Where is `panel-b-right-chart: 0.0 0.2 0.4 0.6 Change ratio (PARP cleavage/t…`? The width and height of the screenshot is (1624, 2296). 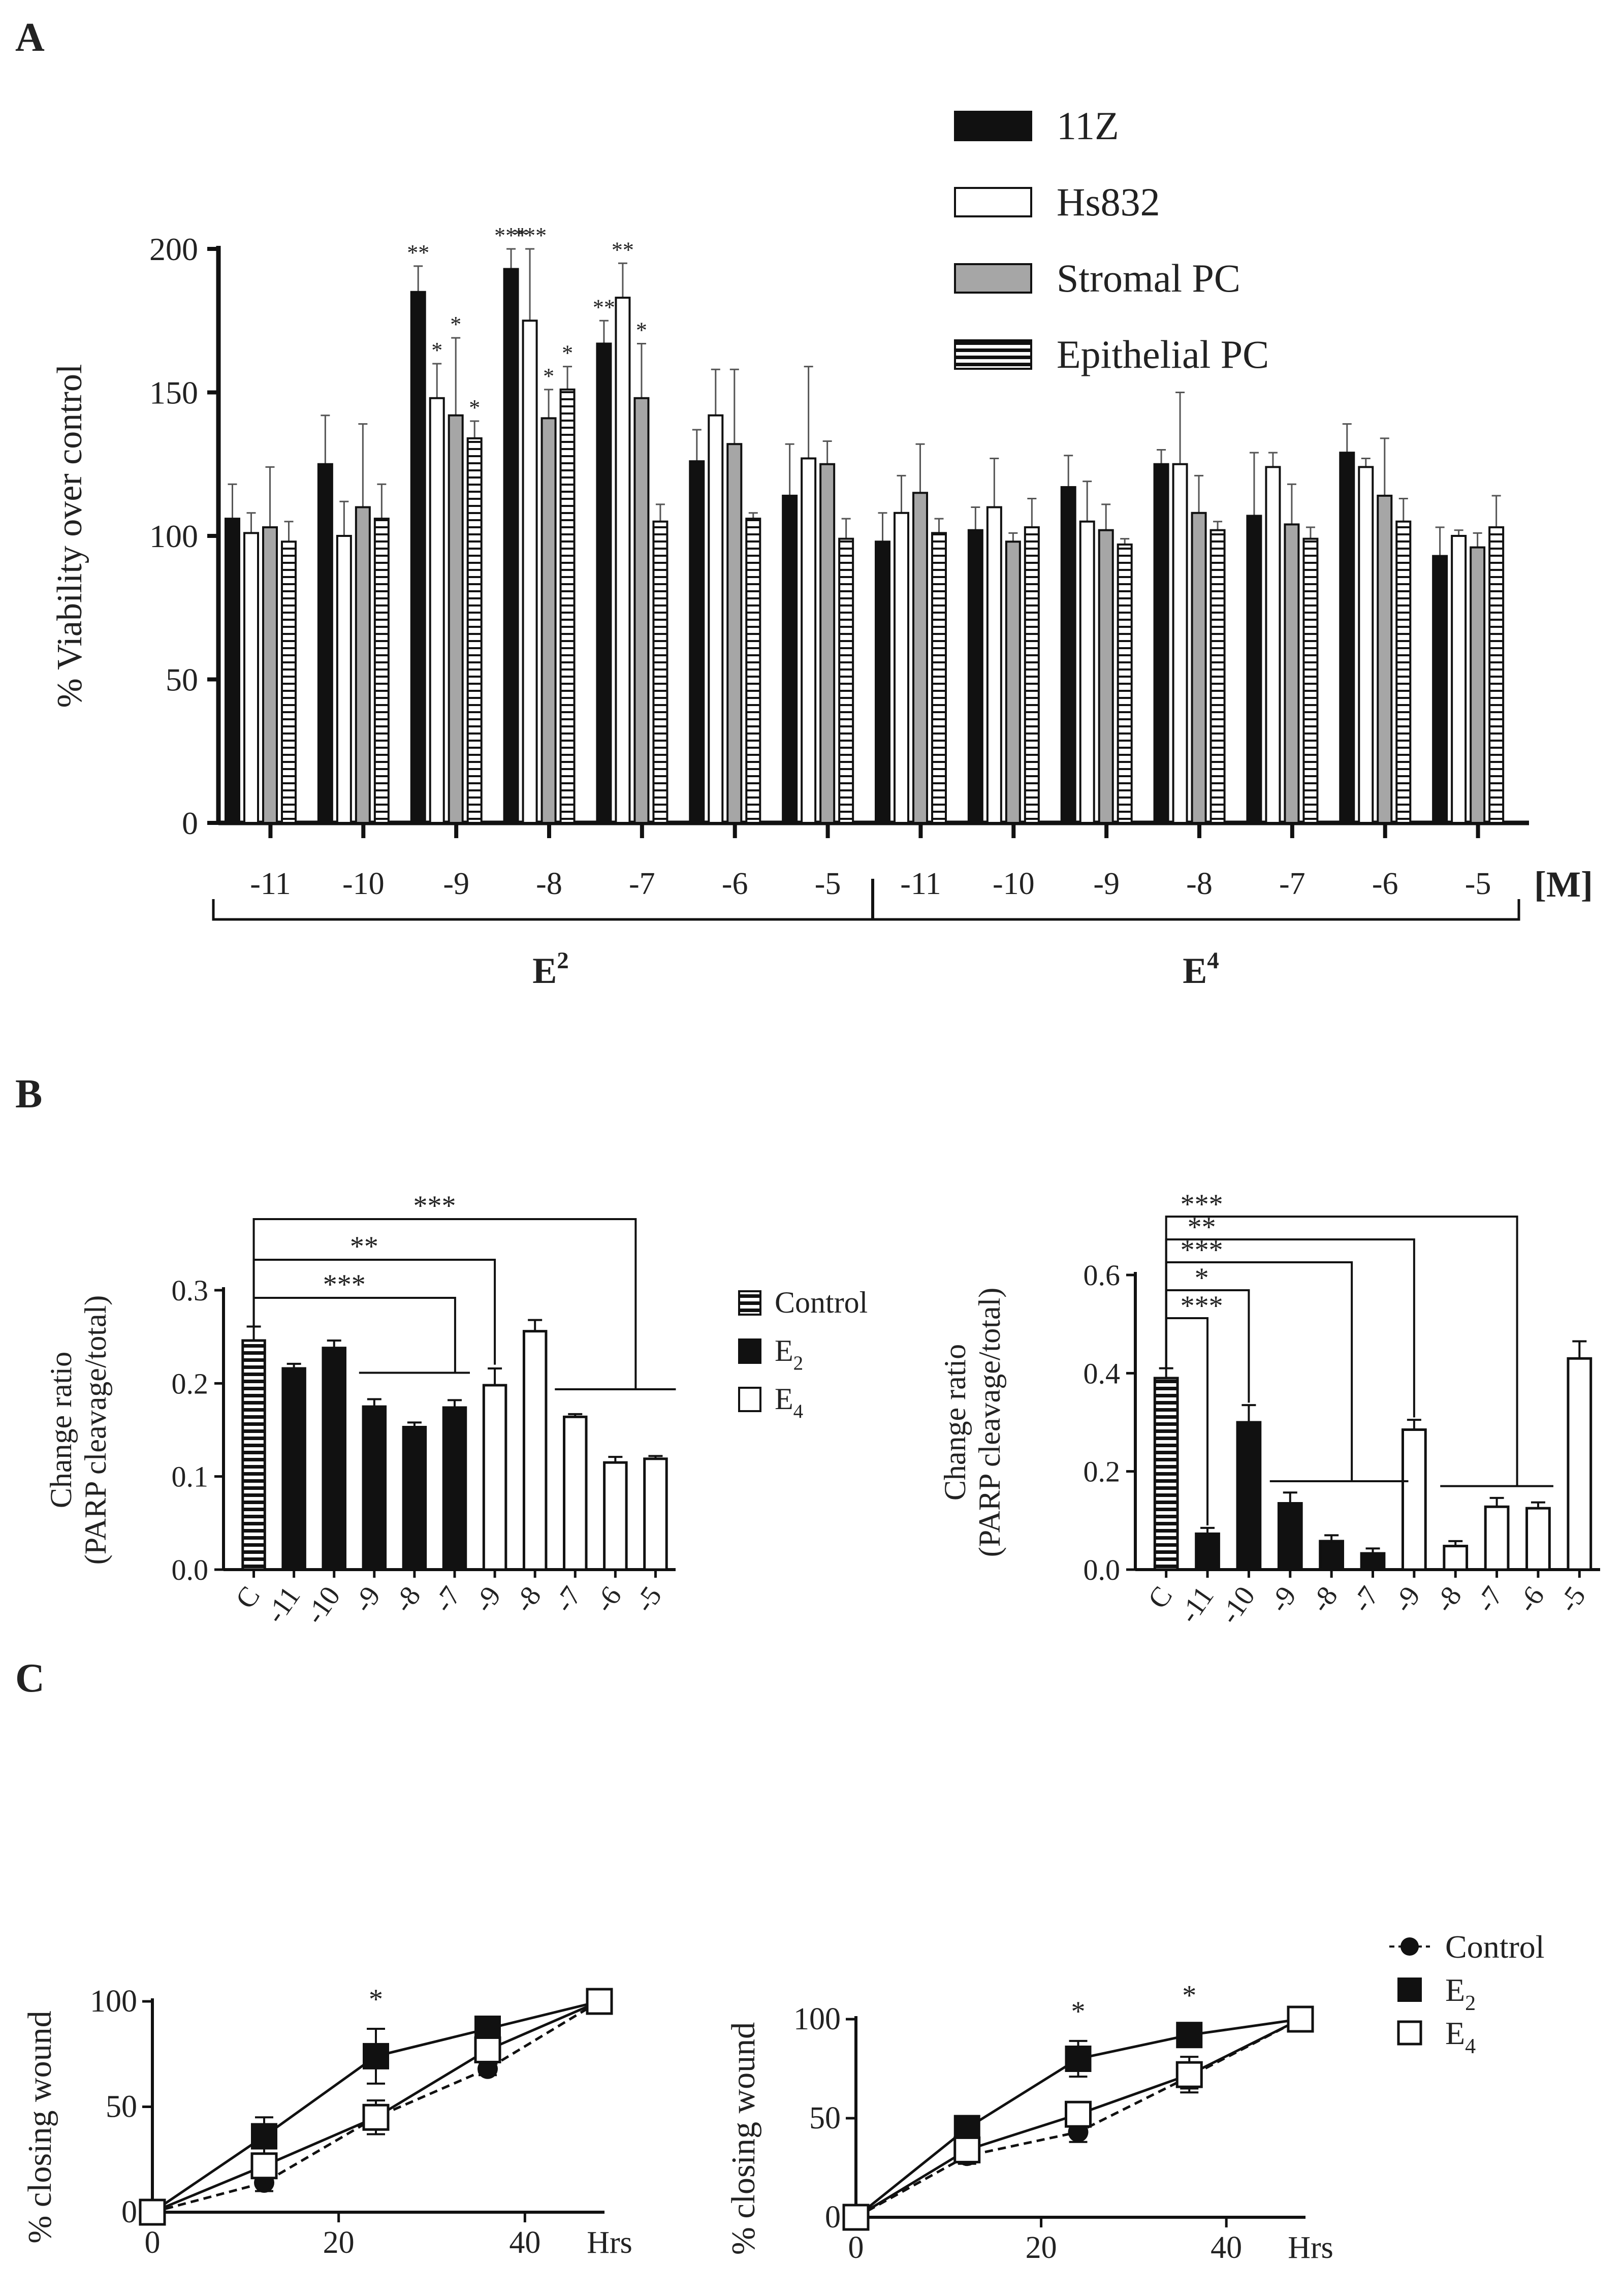 panel-b-right-chart: 0.0 0.2 0.4 0.6 Change ratio (PARP cleavage/t… is located at coordinates (1269, 1409).